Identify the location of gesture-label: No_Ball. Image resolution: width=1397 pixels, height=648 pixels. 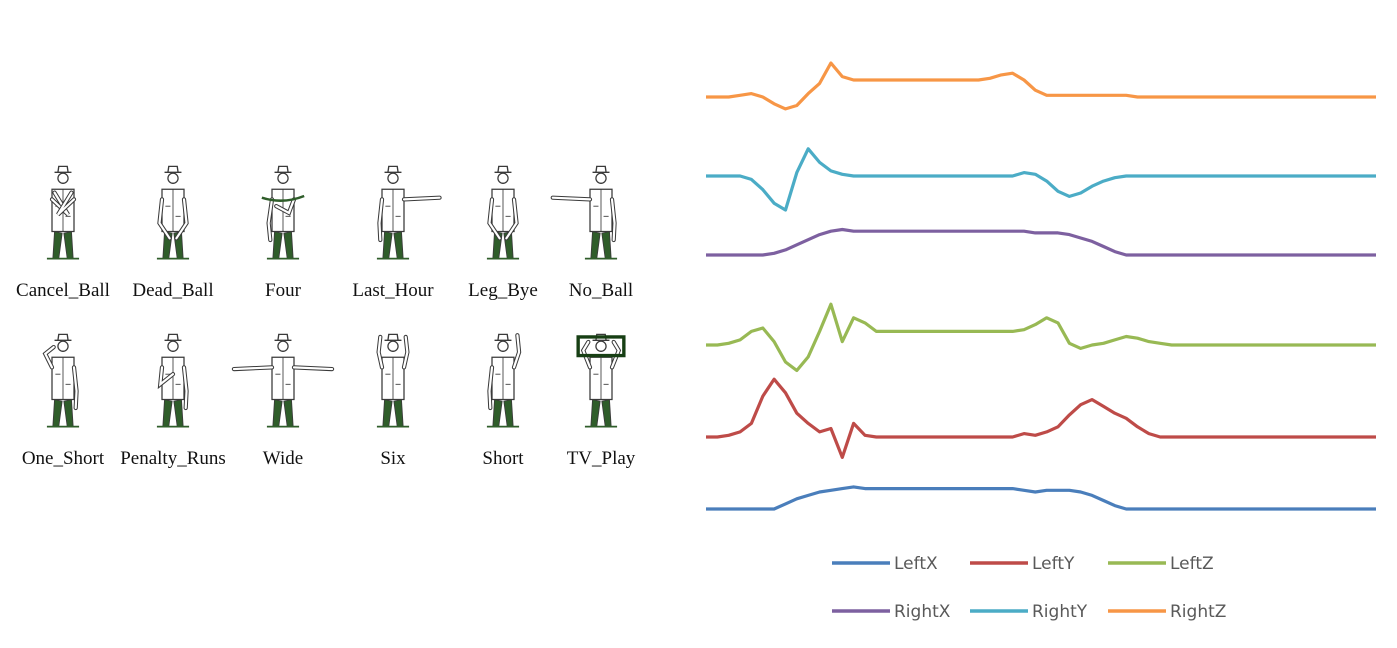
(601, 290).